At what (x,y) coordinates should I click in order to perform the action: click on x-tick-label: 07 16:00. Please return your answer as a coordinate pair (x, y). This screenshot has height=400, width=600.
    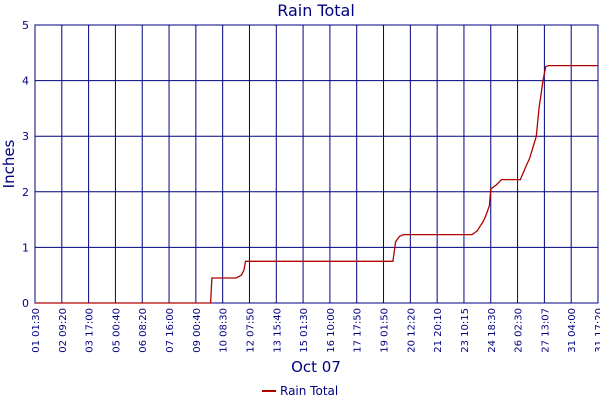
    Looking at the image, I should click on (170, 330).